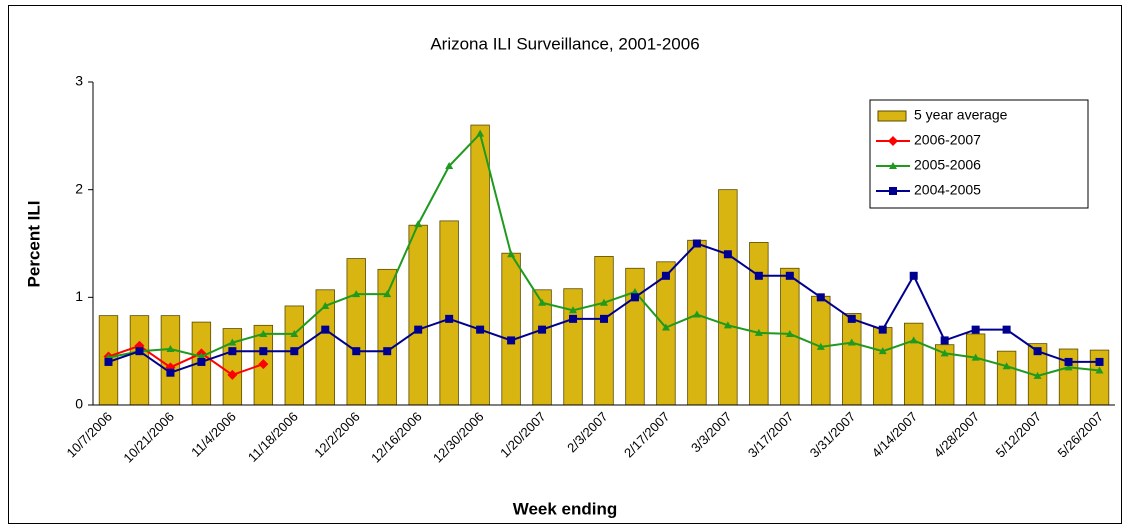 This screenshot has height=531, width=1130. Describe the element at coordinates (947, 190) in the screenshot. I see `legend-label: 2004-2005` at that location.